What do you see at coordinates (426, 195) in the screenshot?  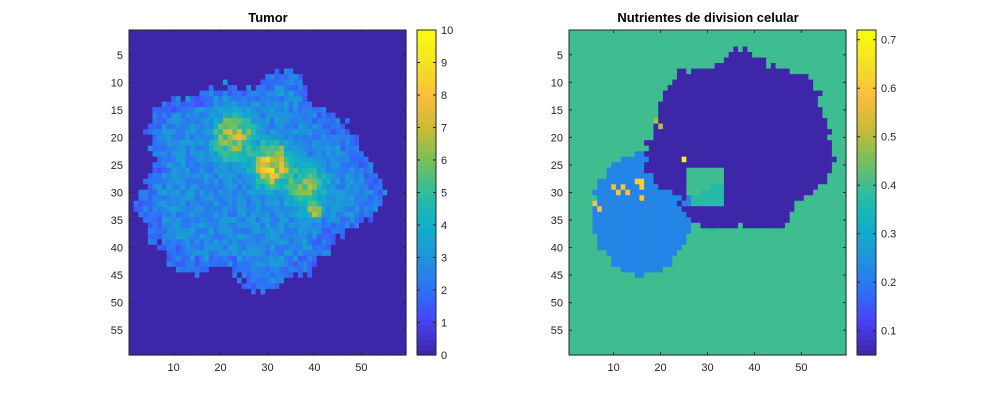 I see `tumor-colorbar-step` at bounding box center [426, 195].